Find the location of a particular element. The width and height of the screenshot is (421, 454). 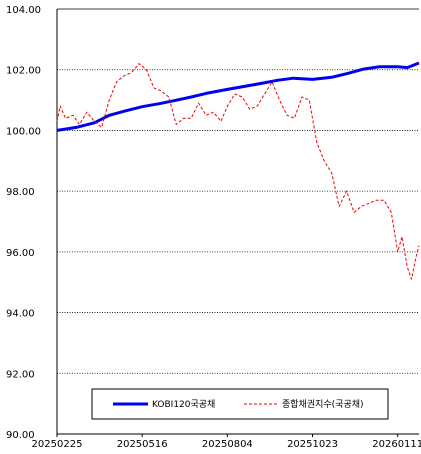

x-tick-label: 20250804 is located at coordinates (227, 444).